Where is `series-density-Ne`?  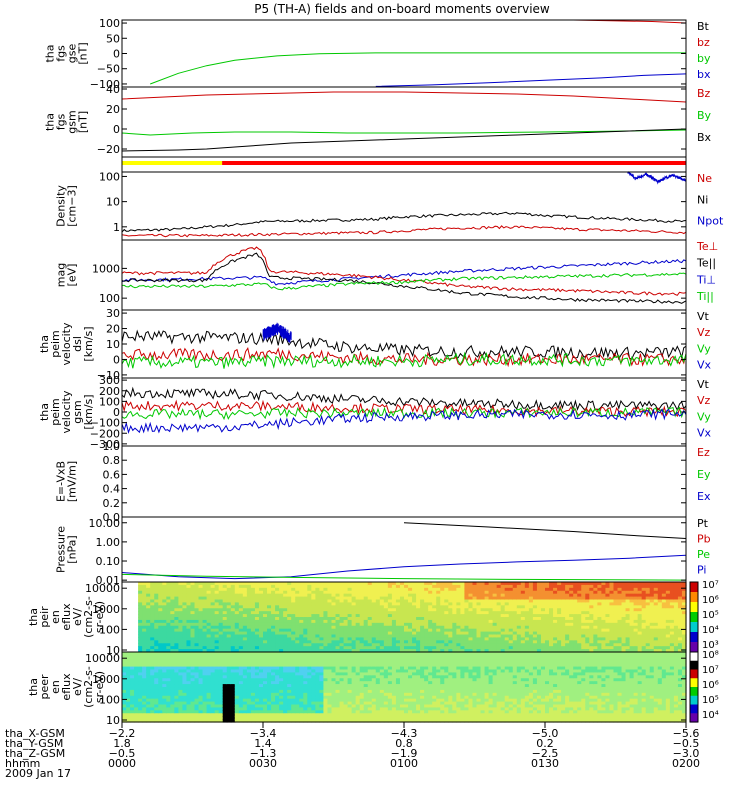 series-density-Ne is located at coordinates (404, 231).